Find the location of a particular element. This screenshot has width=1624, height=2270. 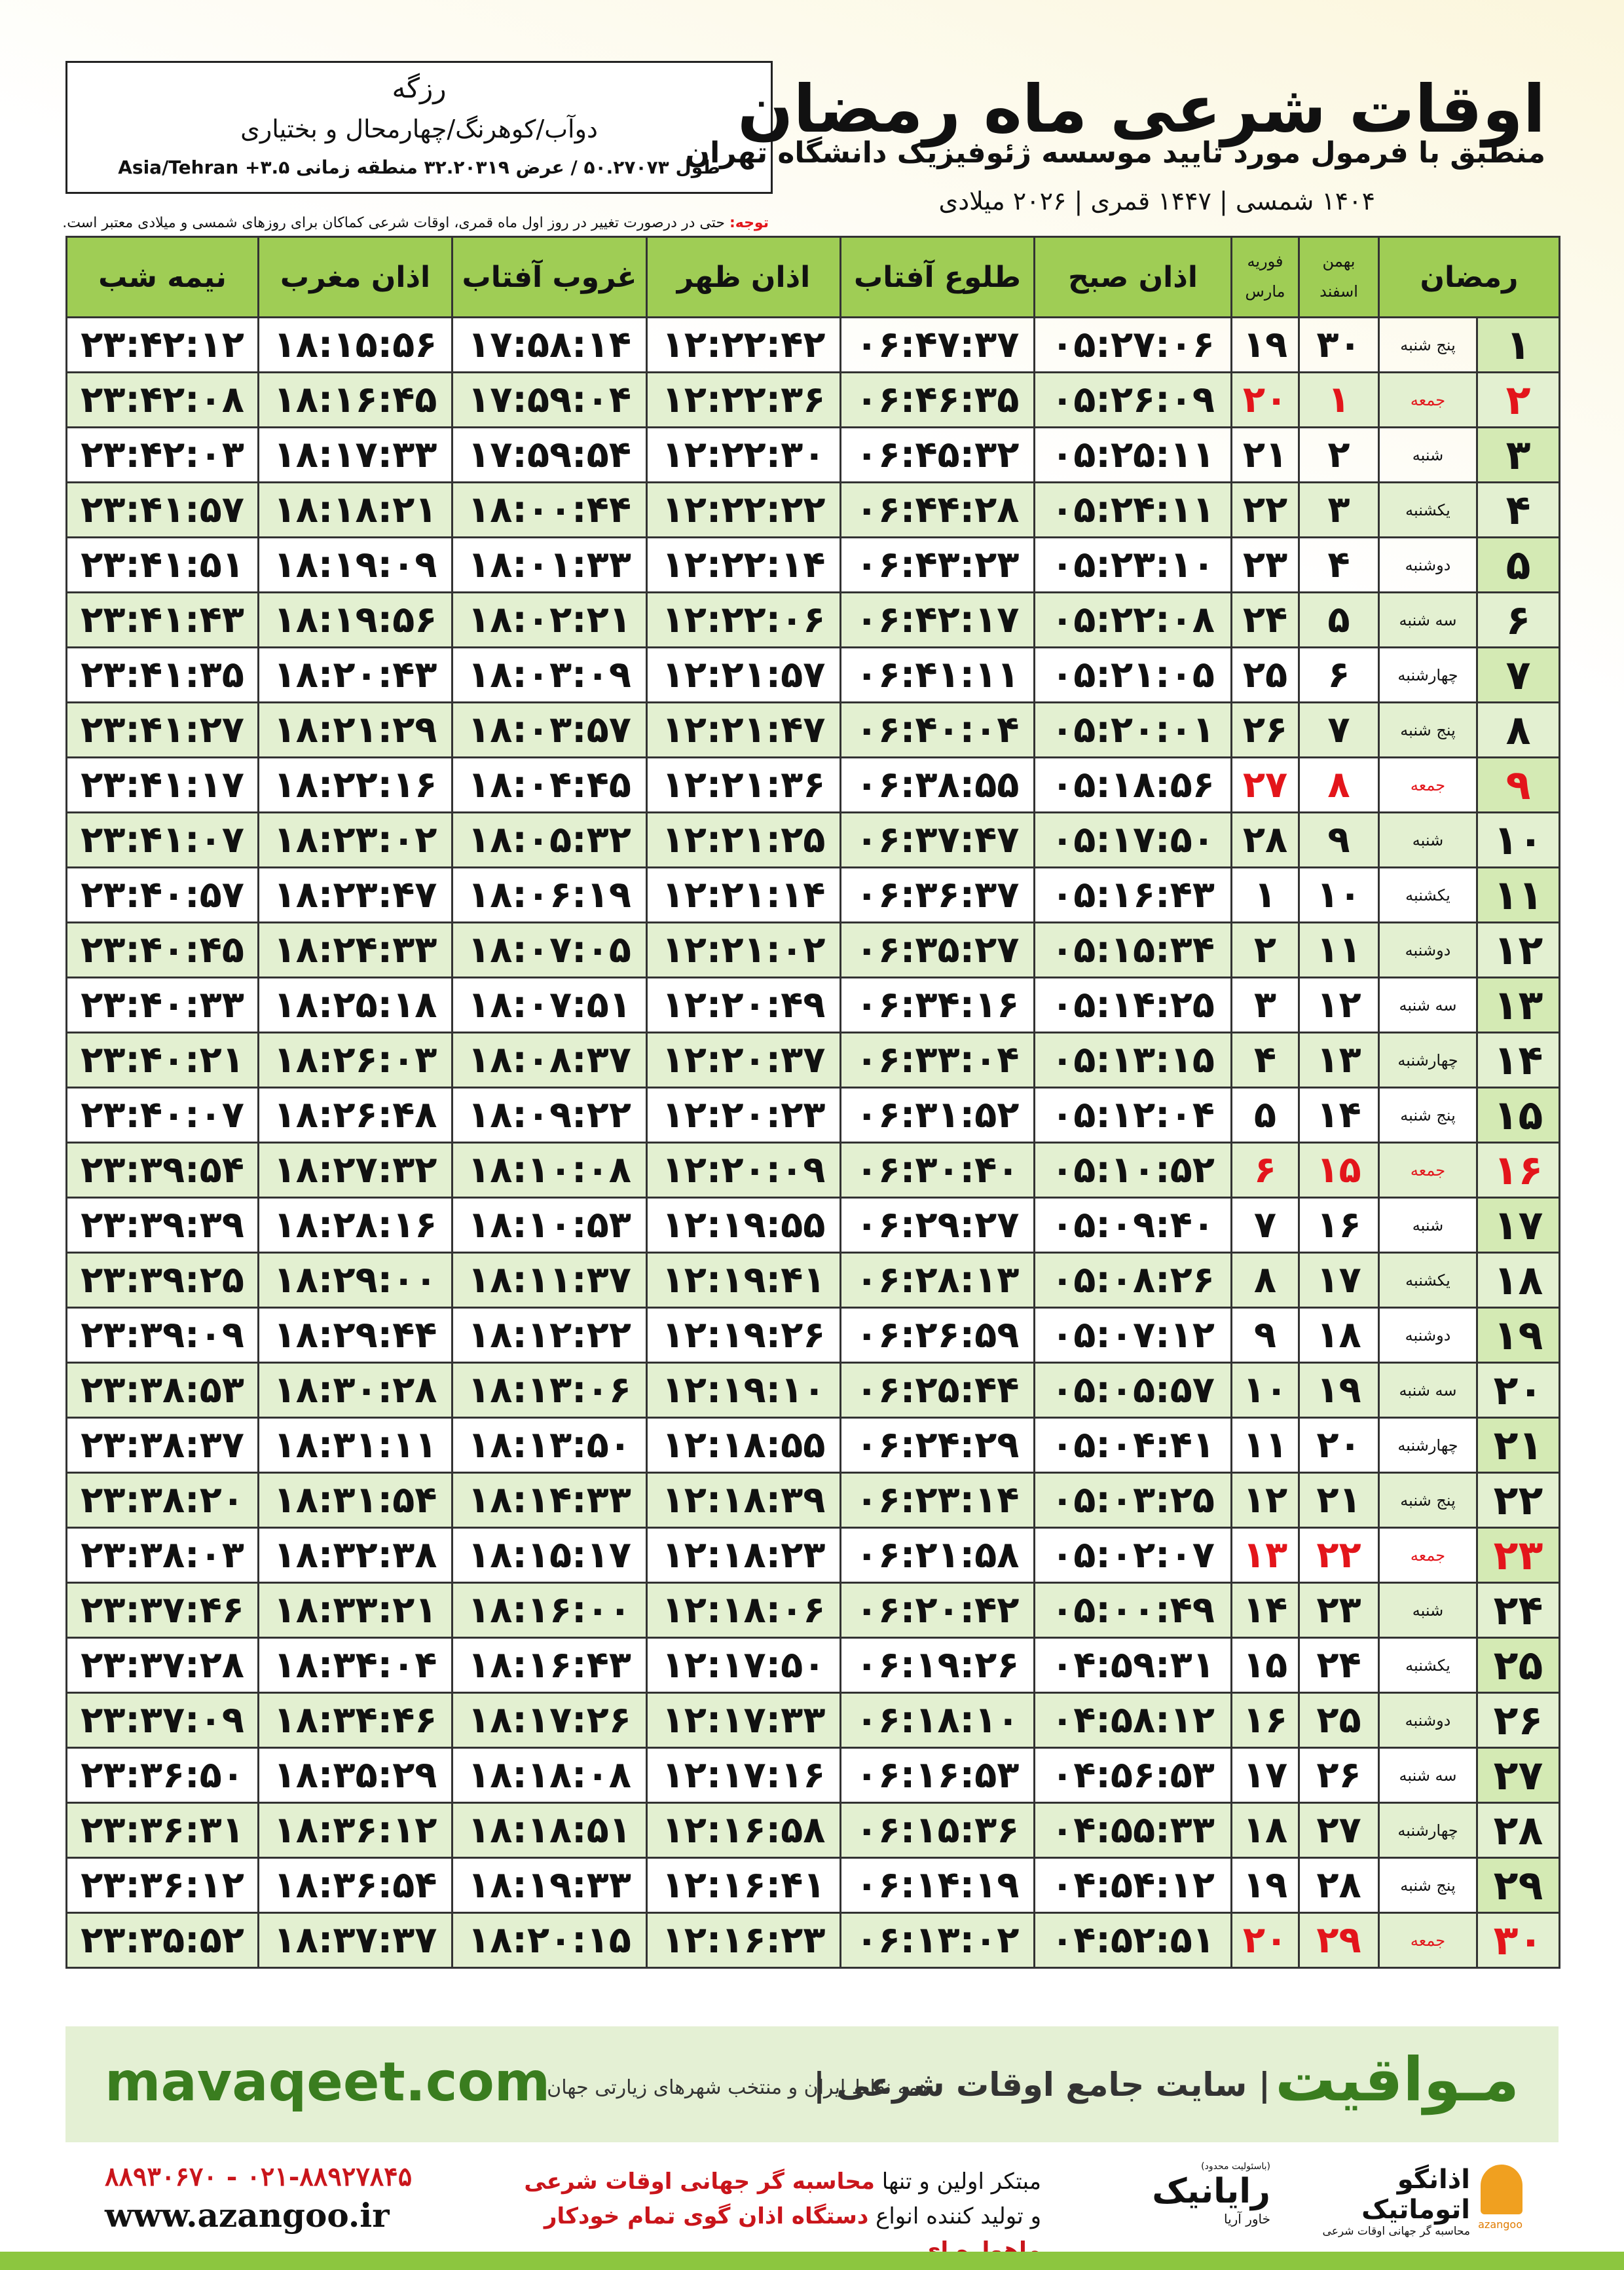

date-cell: ۷ is located at coordinates (1339, 729).